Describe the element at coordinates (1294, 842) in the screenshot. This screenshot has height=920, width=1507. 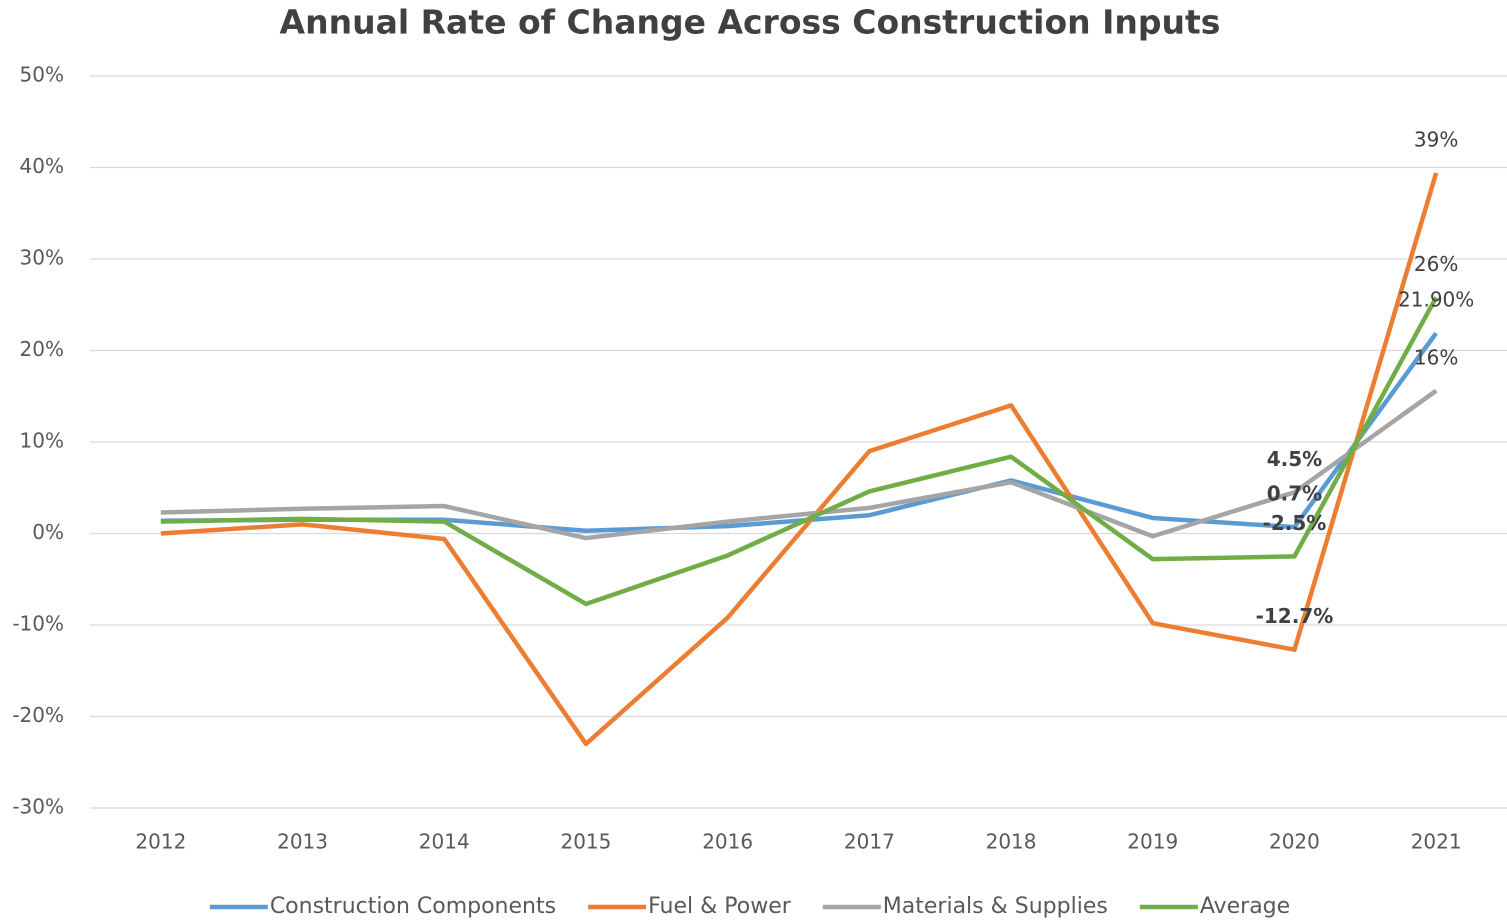
I see `x-tick-label: 2020` at that location.